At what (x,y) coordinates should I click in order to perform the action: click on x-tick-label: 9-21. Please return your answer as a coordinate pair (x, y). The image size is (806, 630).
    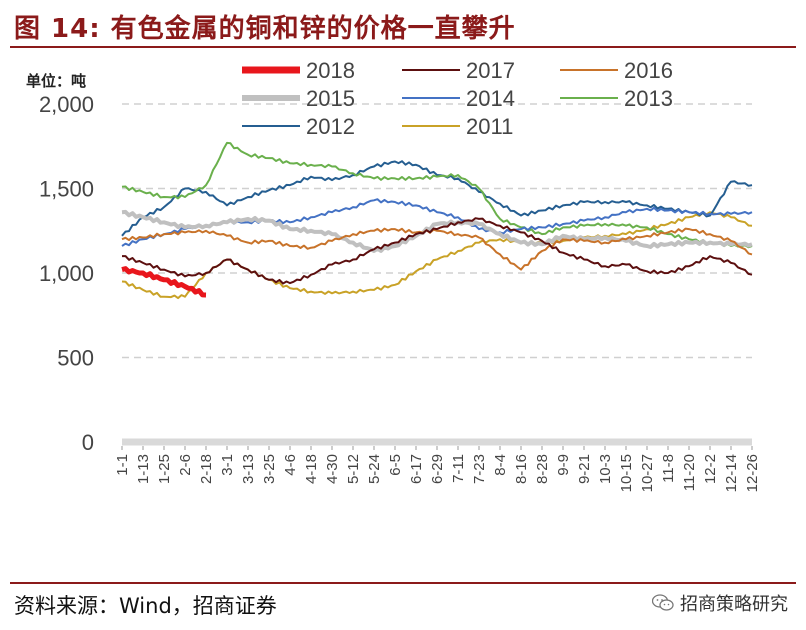
    Looking at the image, I should click on (584, 469).